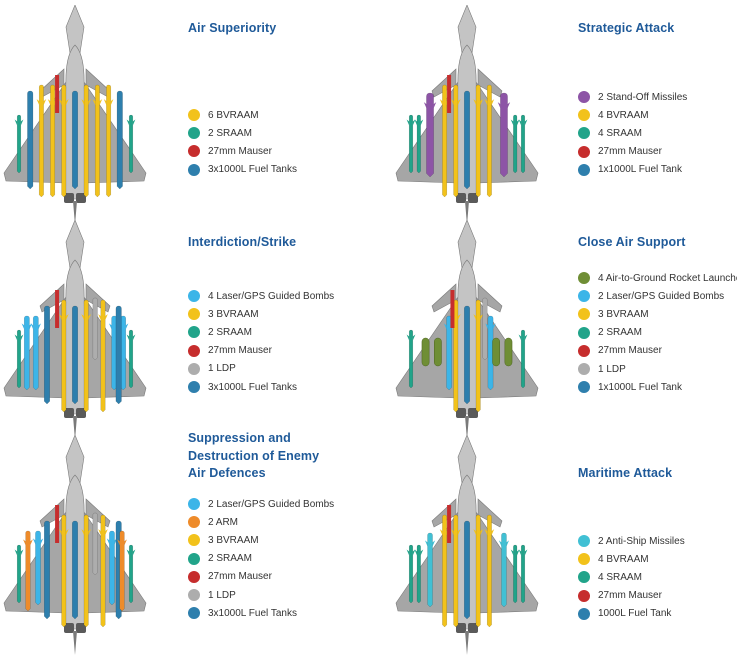 This screenshot has height=657, width=737. Describe the element at coordinates (657, 333) in the screenshot. I see `legend-item: 2 SRAAM` at that location.